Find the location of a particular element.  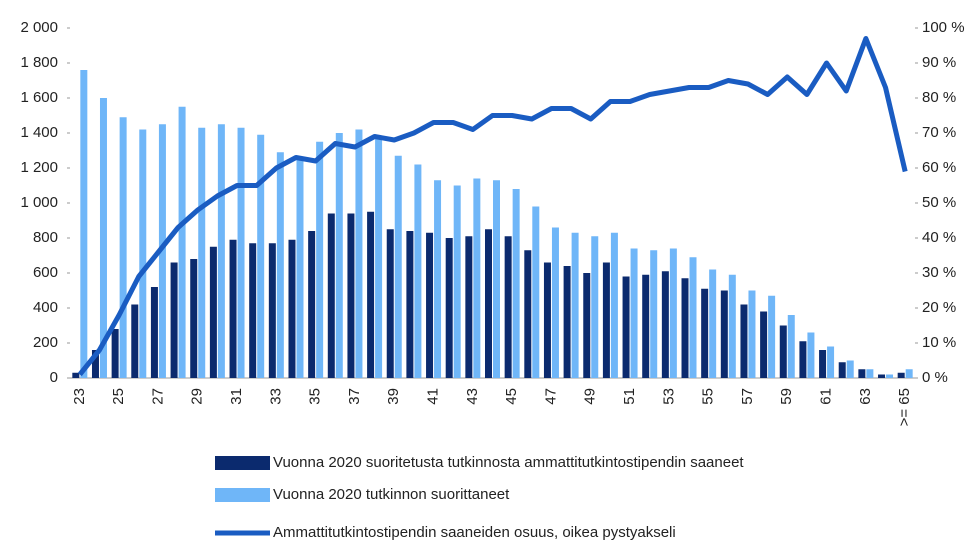

y-tick-label: 1 600 is located at coordinates (39, 97).